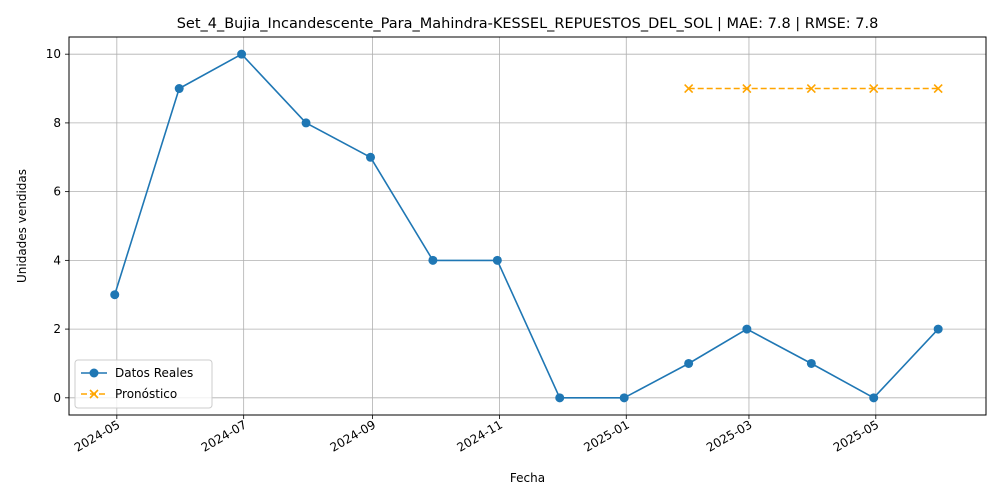 This screenshot has width=1000, height=500. I want to click on y-tick-label: 4, so click(57, 260).